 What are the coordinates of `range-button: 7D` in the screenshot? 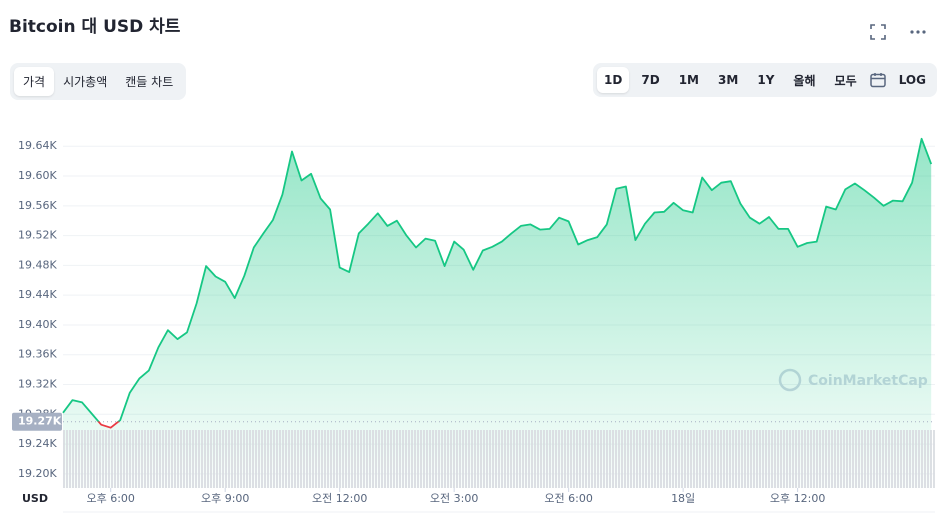 It's located at (650, 80).